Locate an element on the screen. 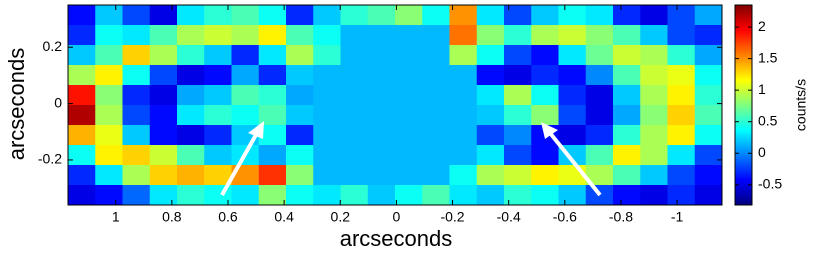 This screenshot has width=814, height=254. arrow is located at coordinates (239, 164).